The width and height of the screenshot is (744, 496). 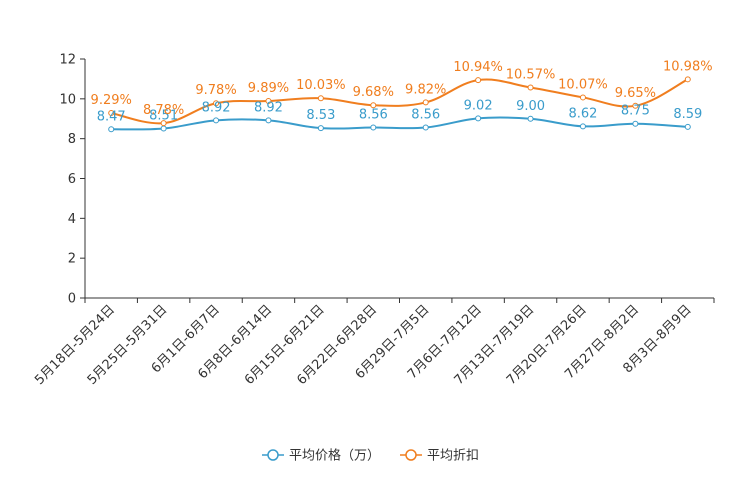 I want to click on data-label: 9.65%, so click(x=635, y=93).